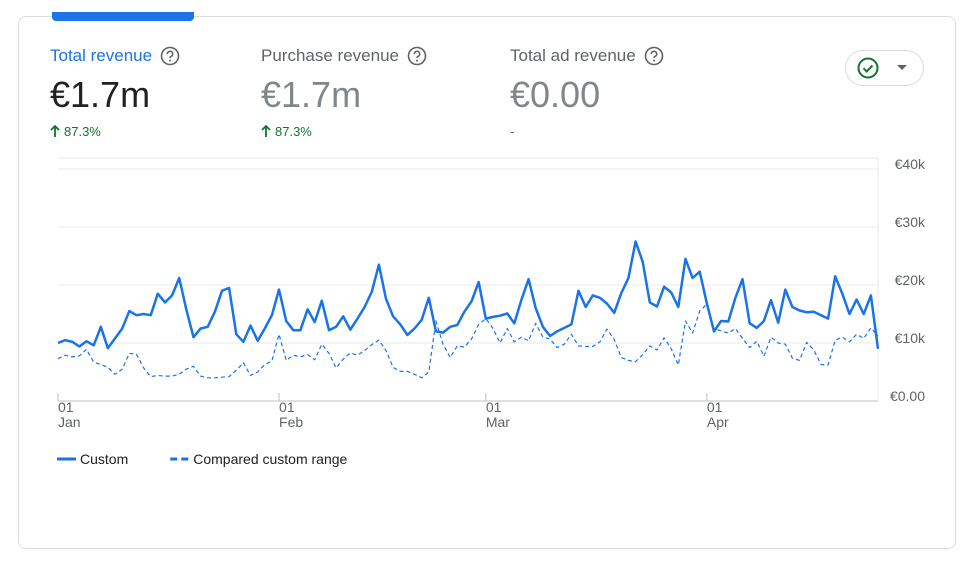 Image resolution: width=974 pixels, height=570 pixels. What do you see at coordinates (910, 280) in the screenshot?
I see `y-tick-label: €20k` at bounding box center [910, 280].